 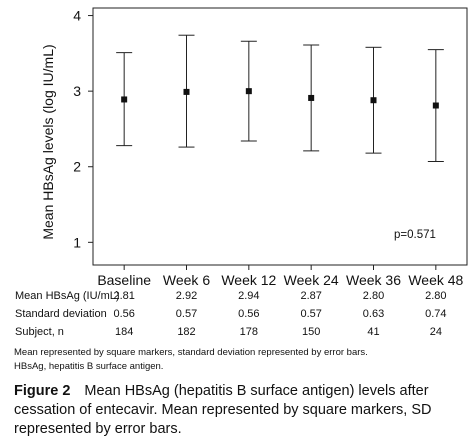 I want to click on x-tick-label: Week 24, so click(x=311, y=280).